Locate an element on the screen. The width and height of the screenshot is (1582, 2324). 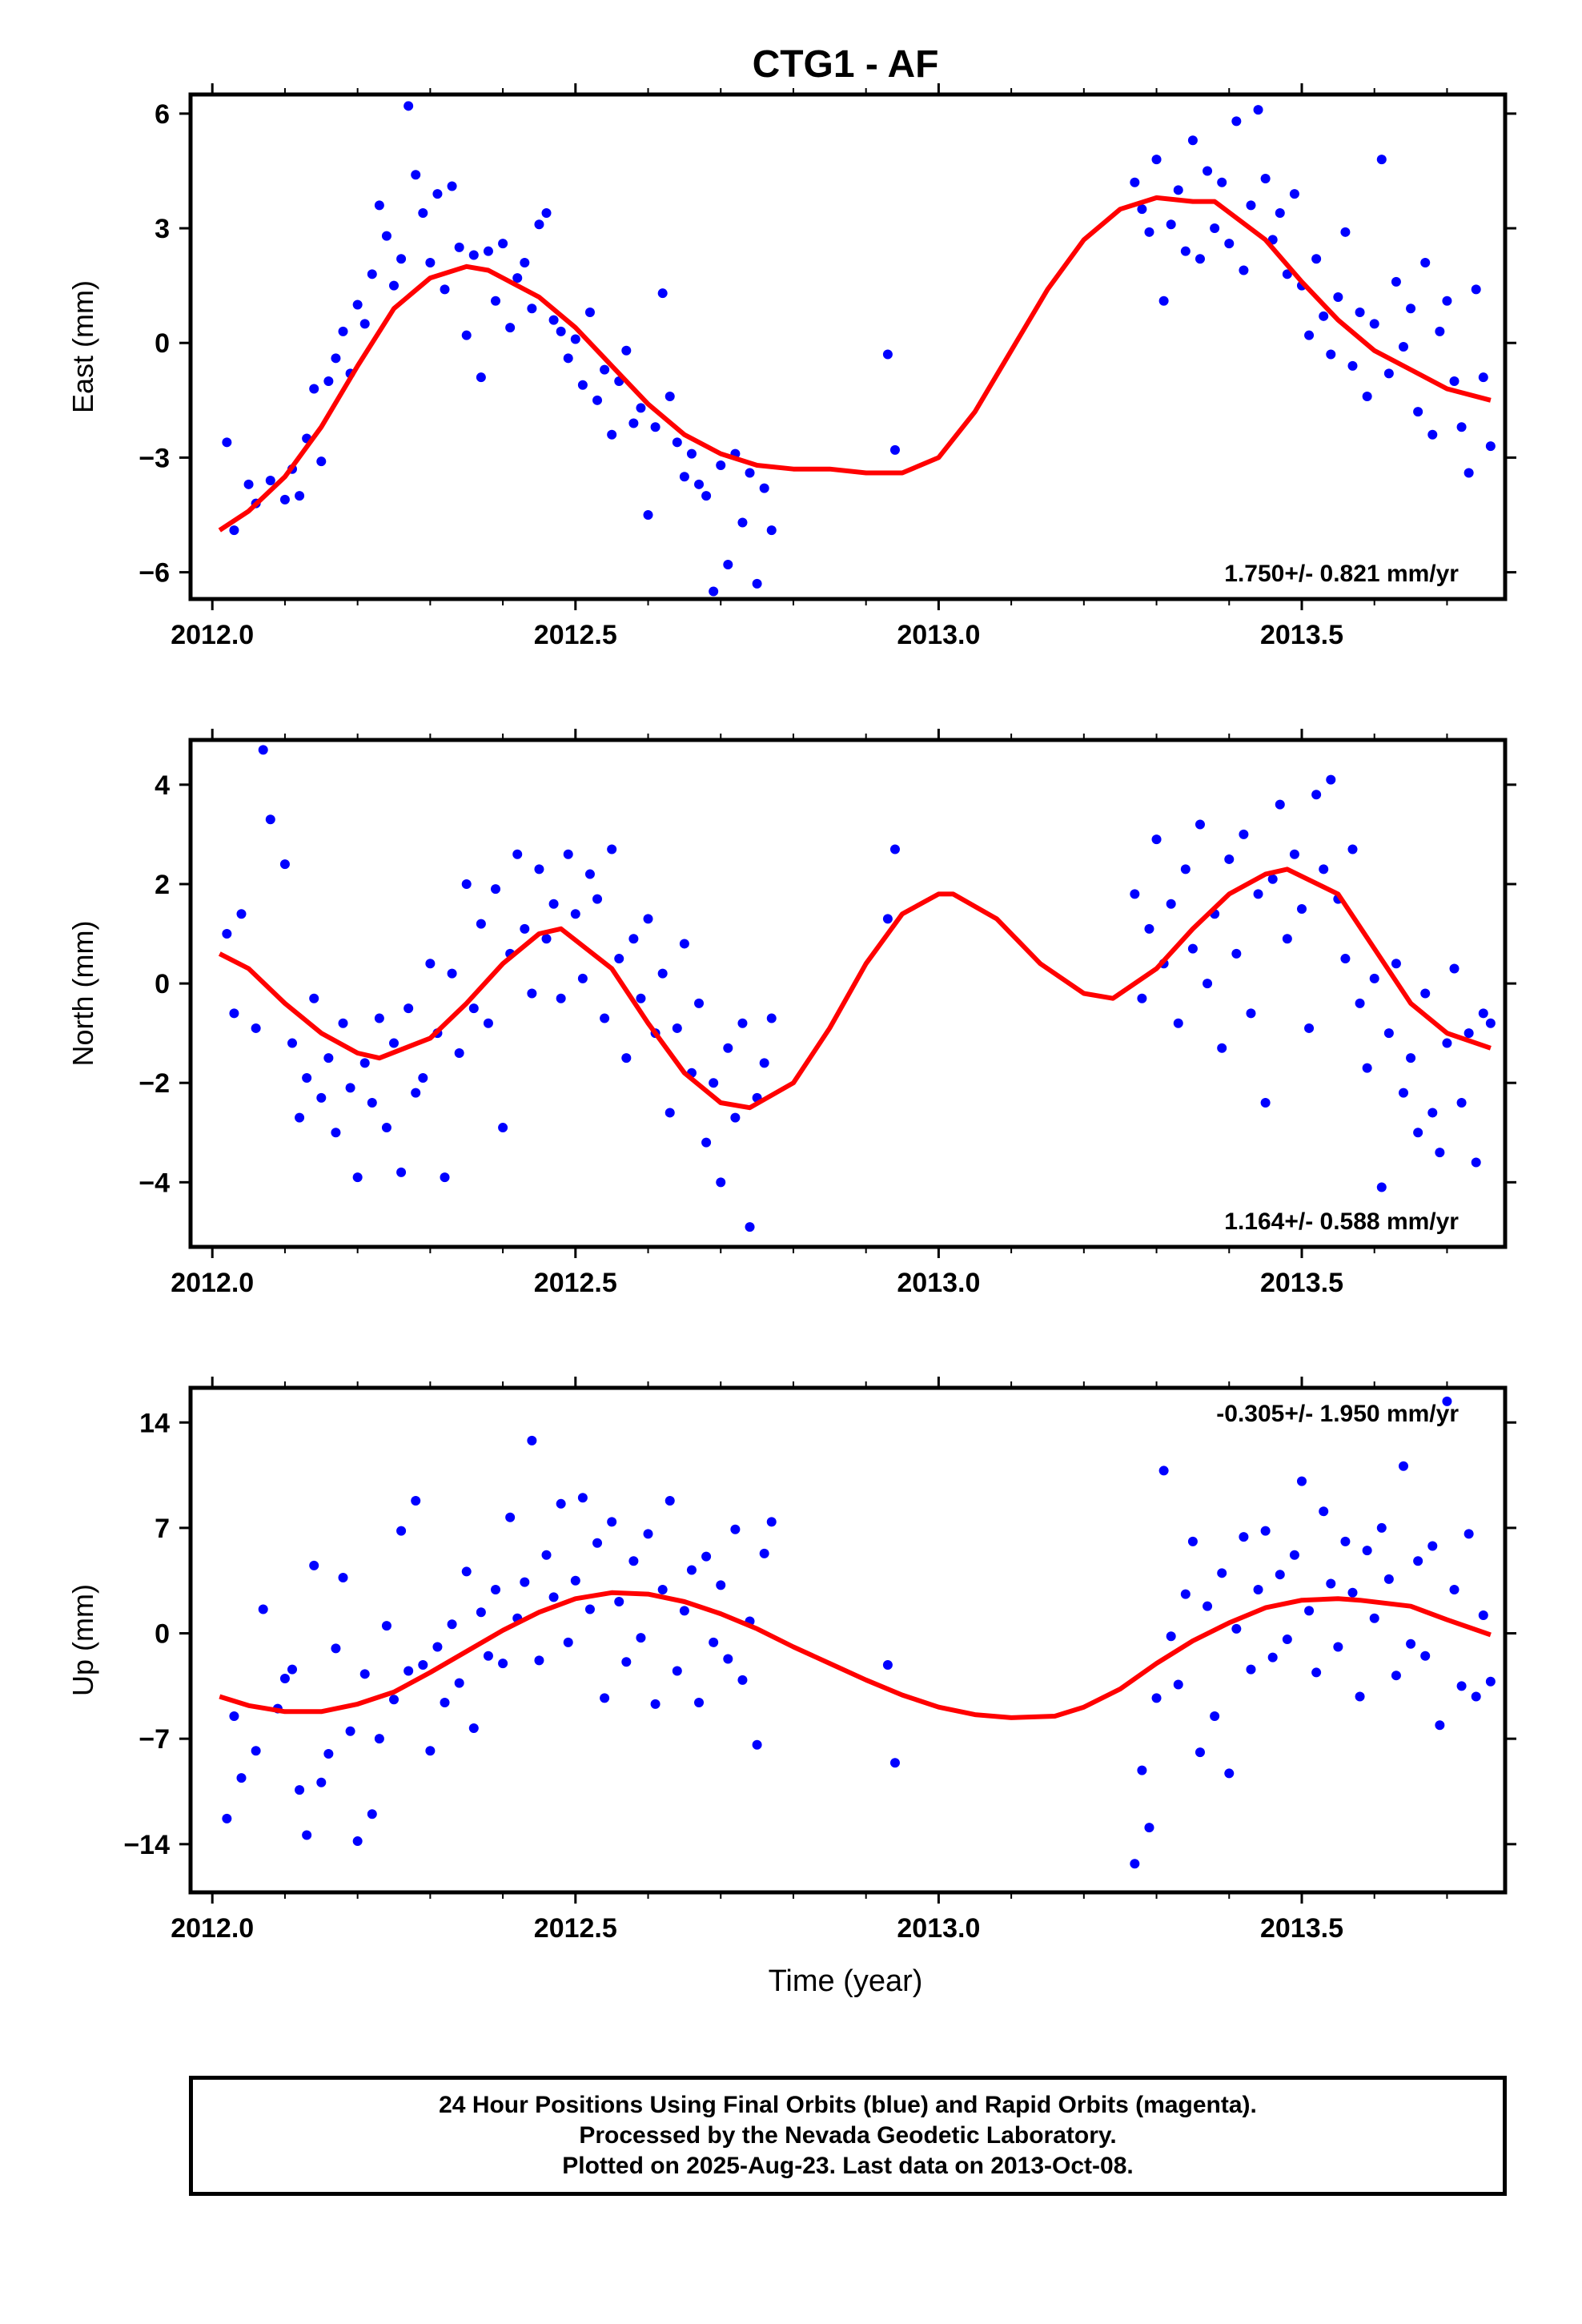
up-fit-line is located at coordinates (855, 1655).